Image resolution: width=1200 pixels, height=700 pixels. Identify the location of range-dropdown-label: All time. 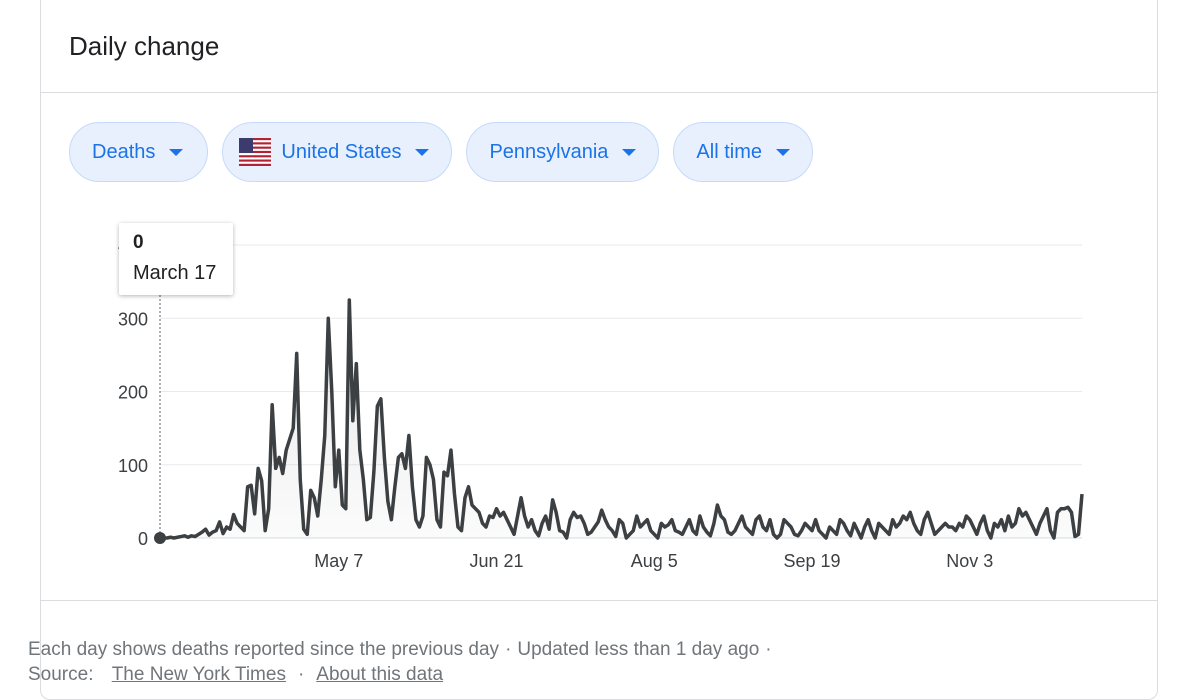
(729, 151).